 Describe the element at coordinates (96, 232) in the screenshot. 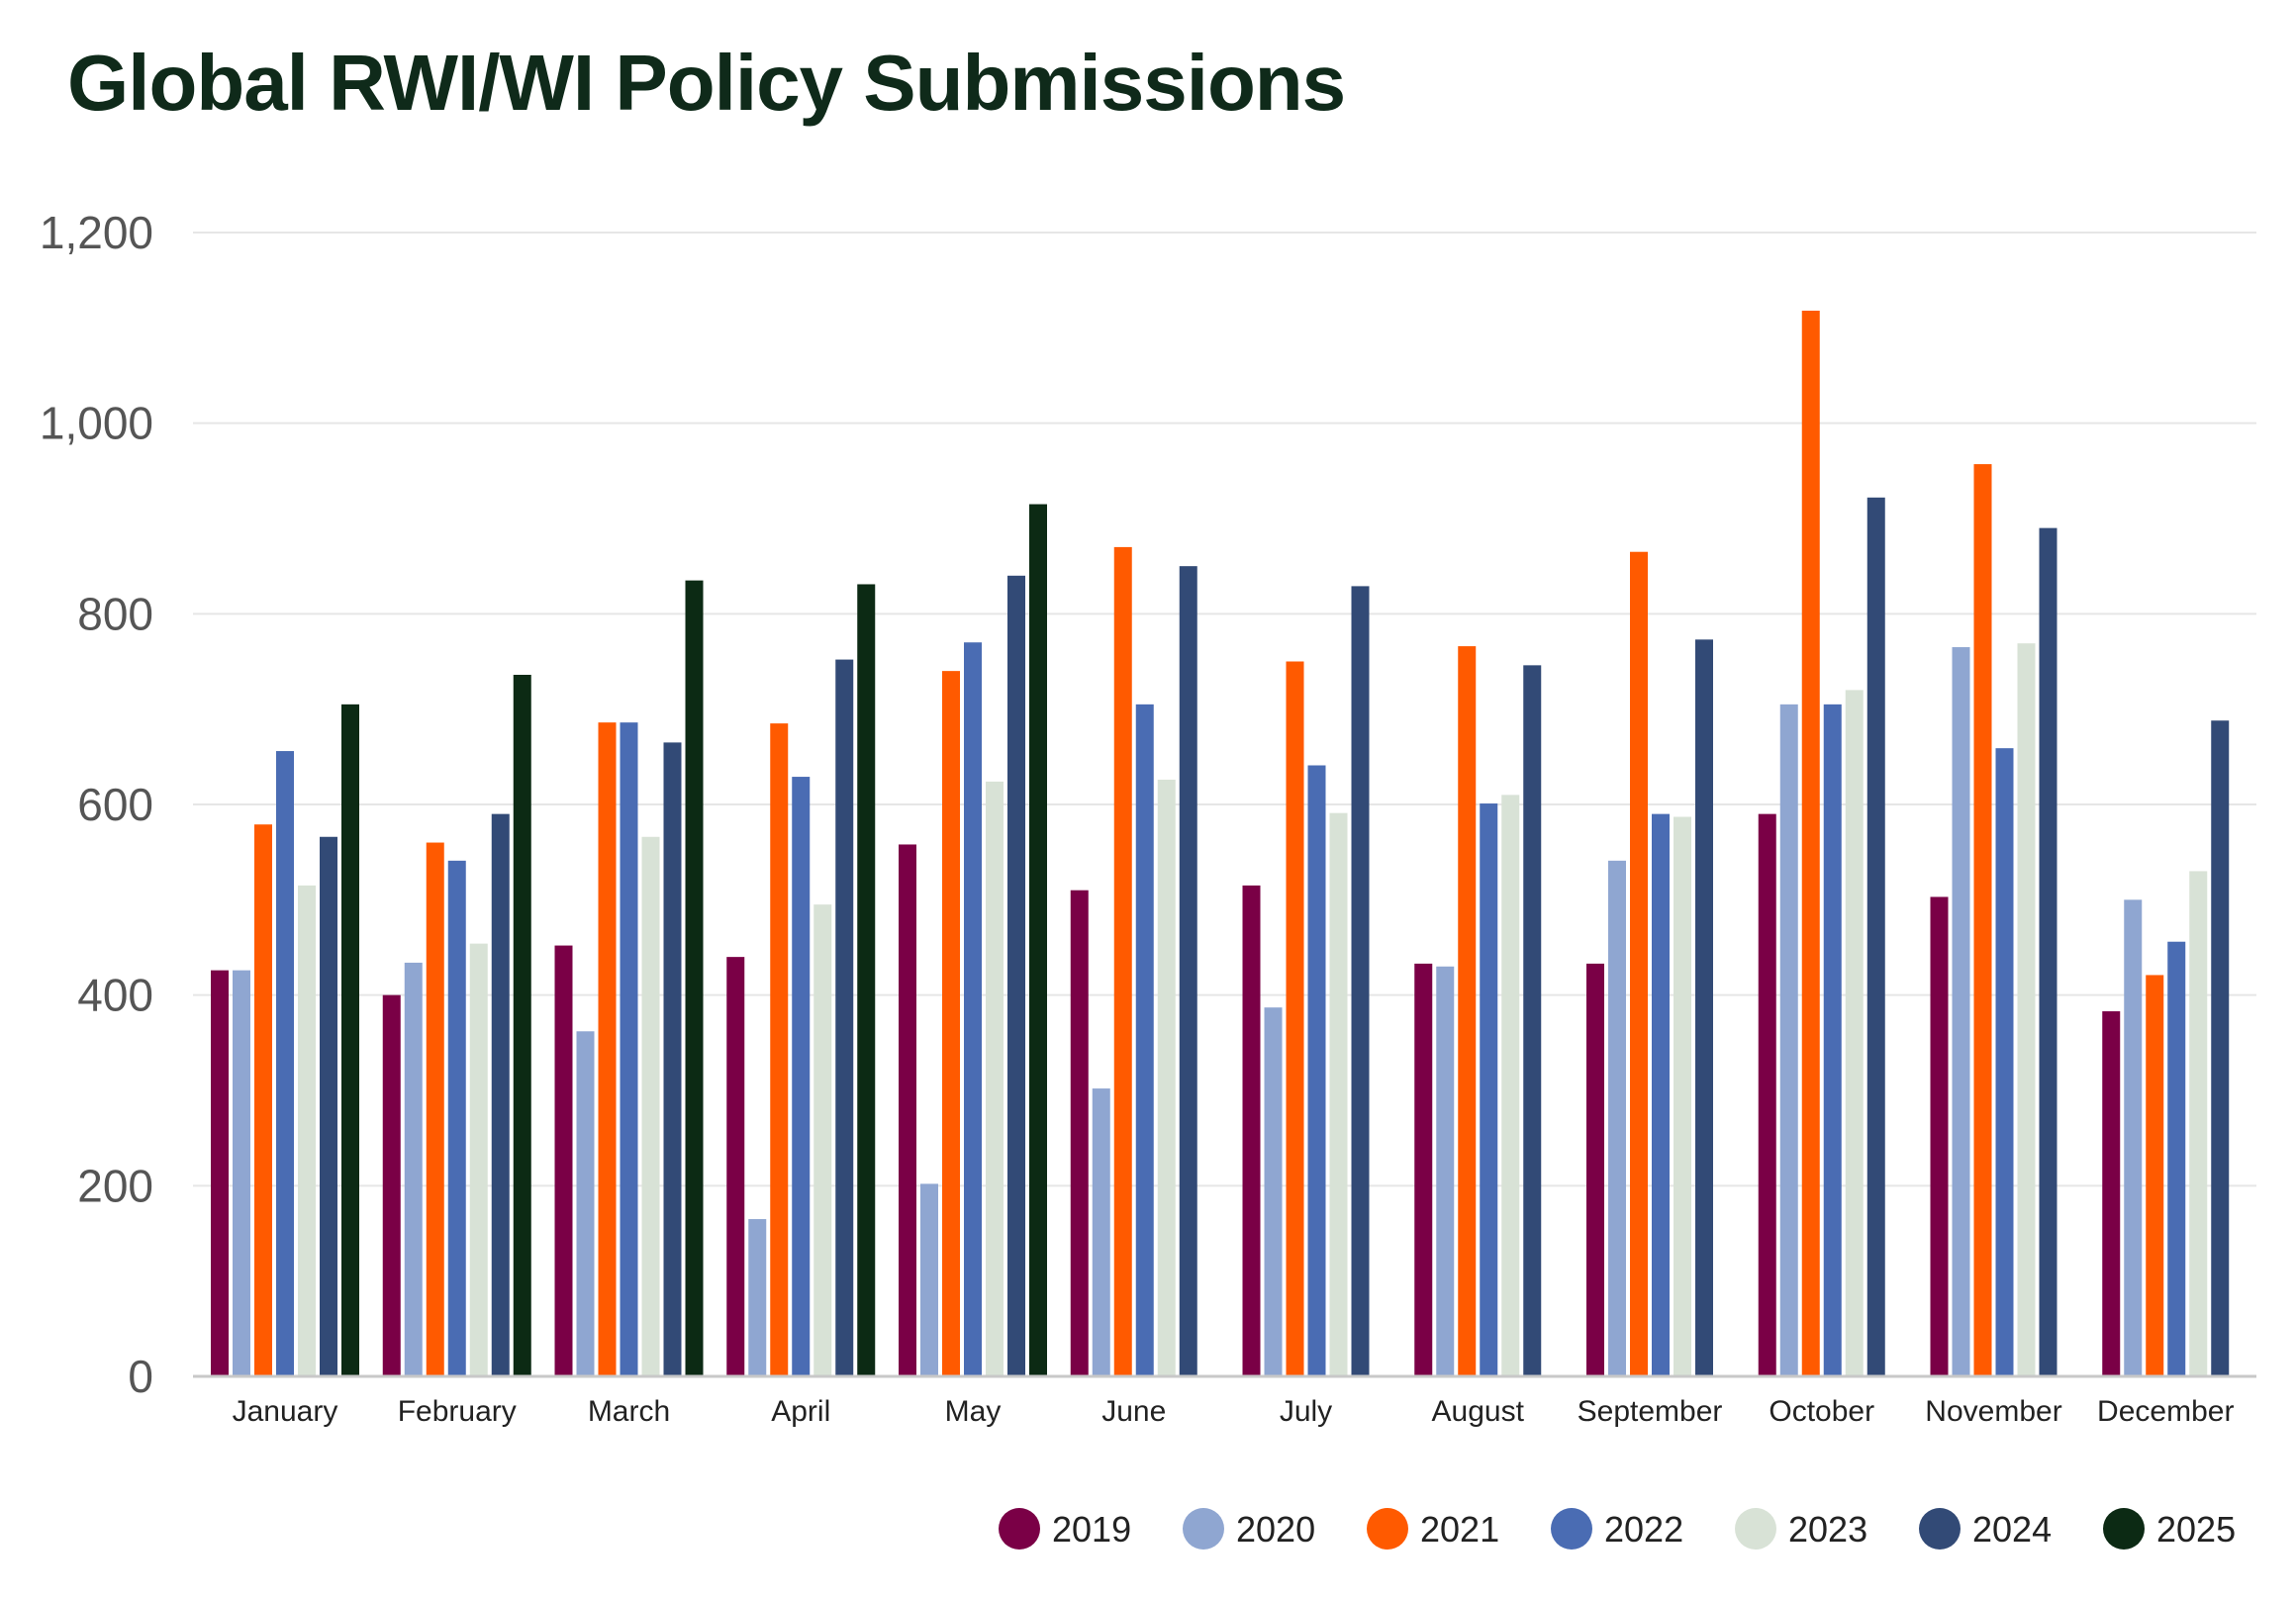

I see `y-tick-label: 1,200` at that location.